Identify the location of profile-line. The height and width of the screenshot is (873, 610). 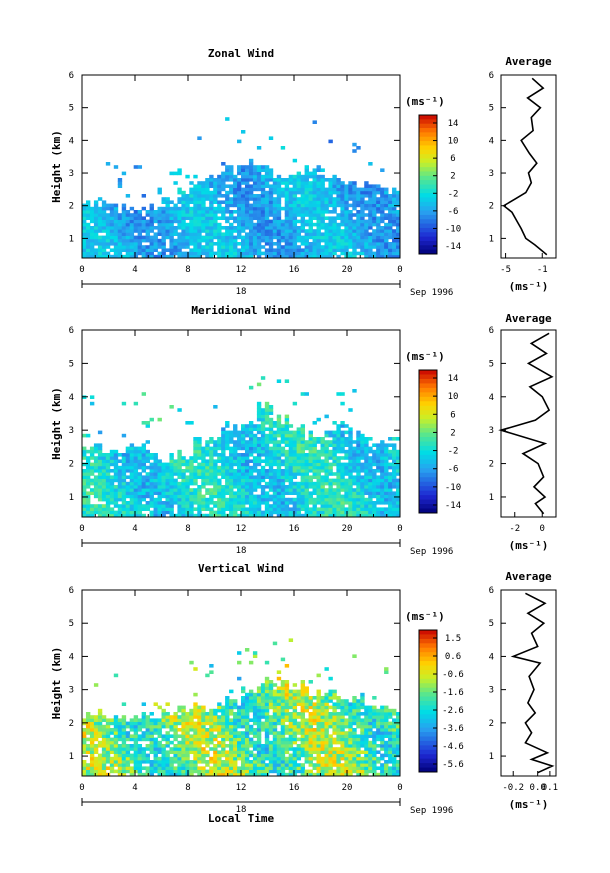
(525, 166).